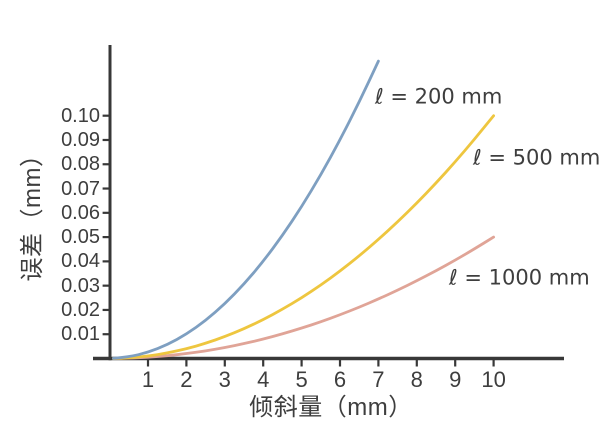 This screenshot has width=600, height=430. I want to click on x-tick-label: 7, so click(378, 379).